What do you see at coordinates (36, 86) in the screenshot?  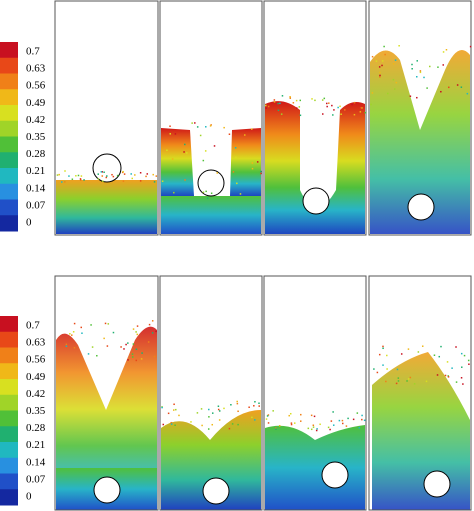 I see `colorbar-label: 0.56` at bounding box center [36, 86].